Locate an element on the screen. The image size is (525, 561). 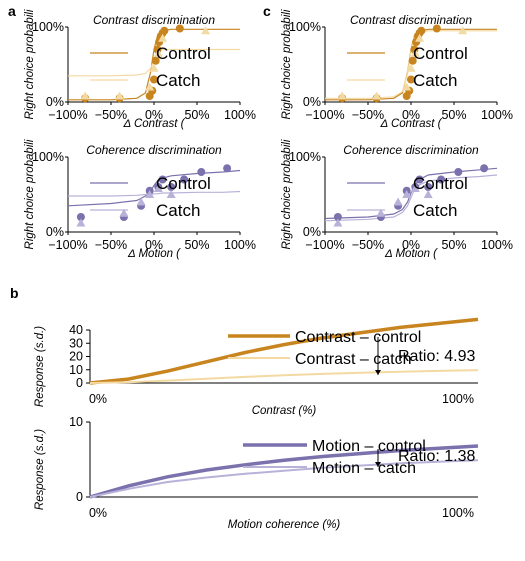
legend-label-0: Contrast – control is located at coordinates (358, 337).